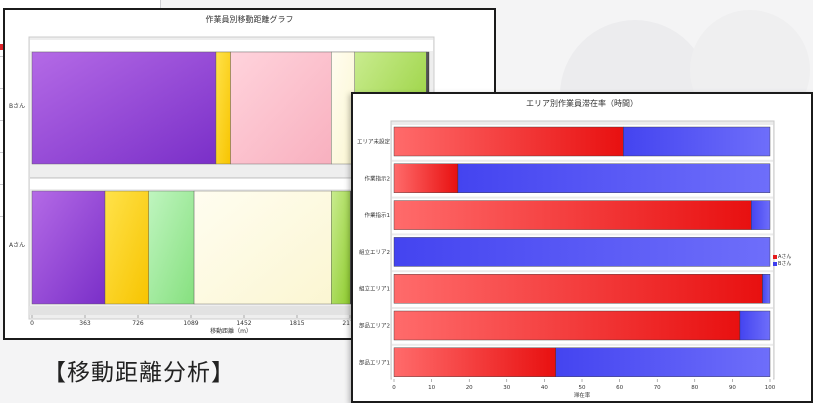 The image size is (813, 403). I want to click on x-axis-label: 移動距離（m）, so click(231, 331).